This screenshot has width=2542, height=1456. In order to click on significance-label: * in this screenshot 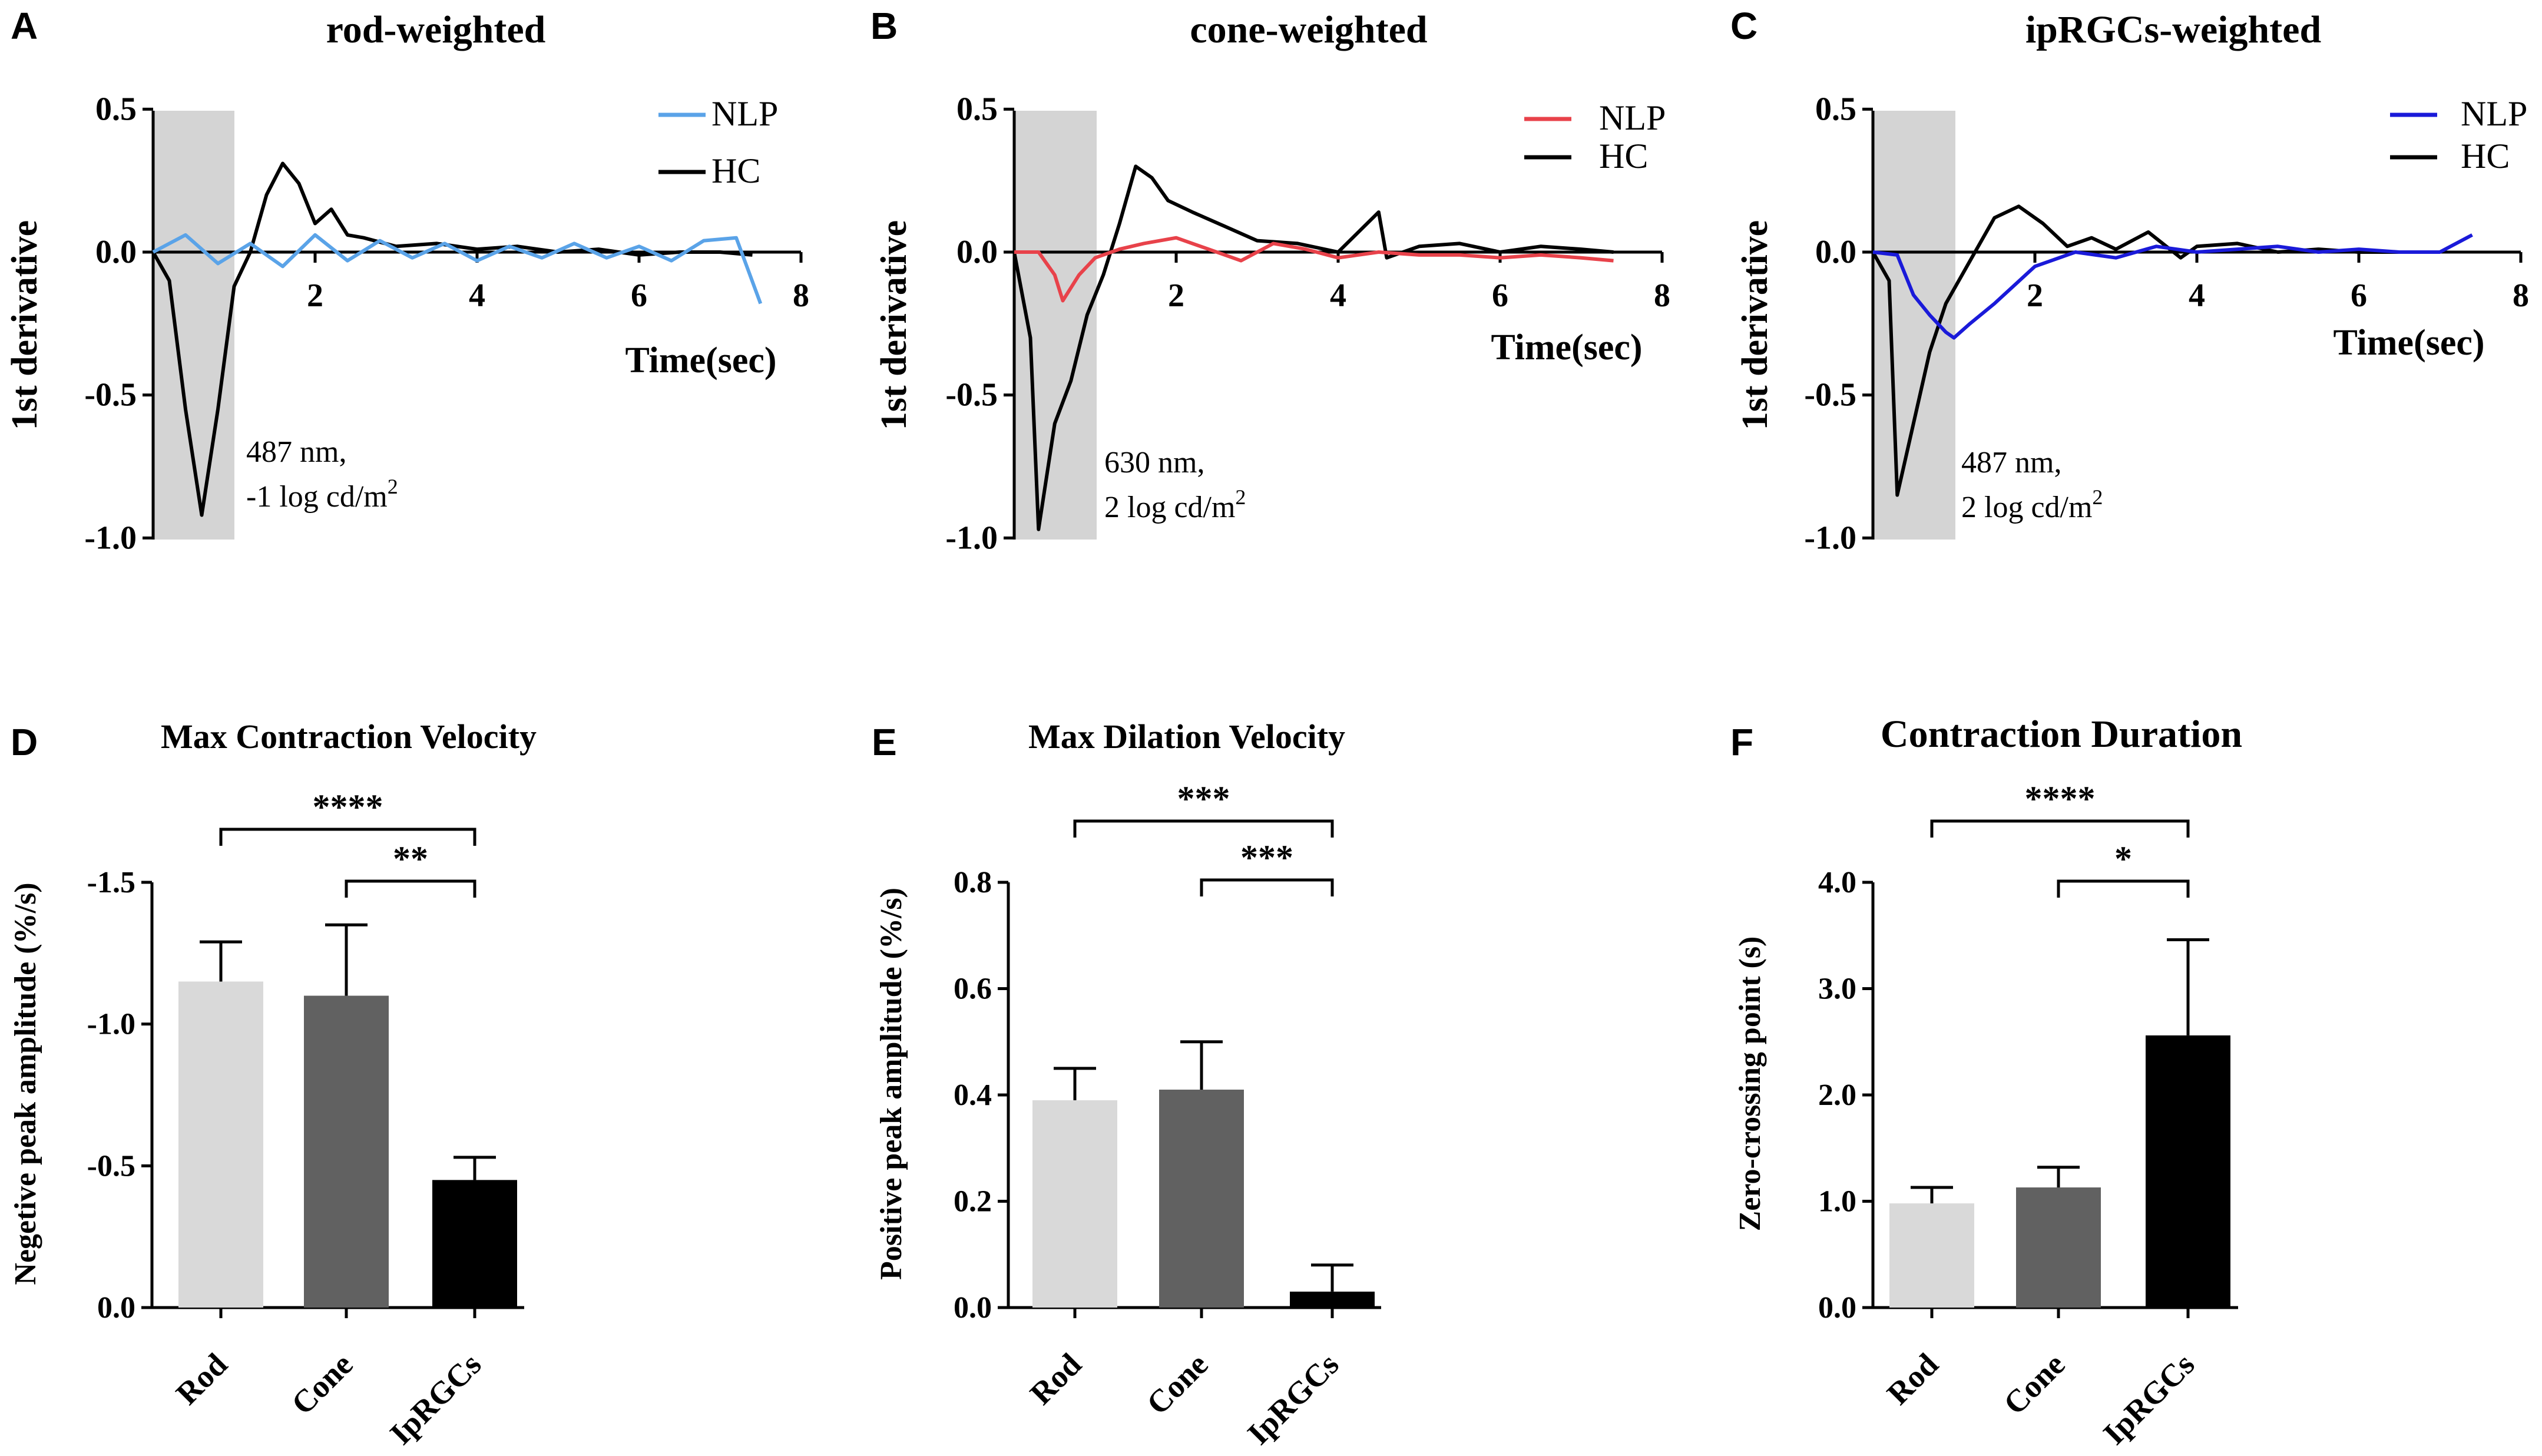, I will do `click(2123, 858)`.